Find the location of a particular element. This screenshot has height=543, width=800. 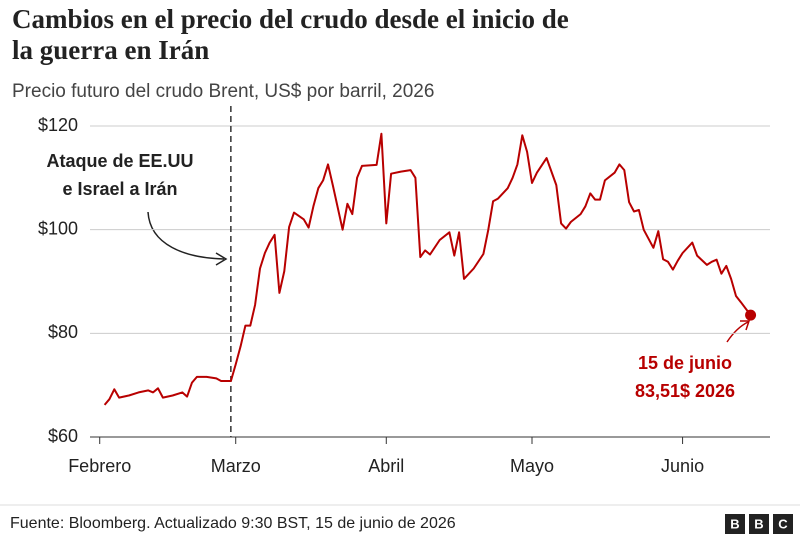

chart-title: la guerra en Irán is located at coordinates (110, 50).